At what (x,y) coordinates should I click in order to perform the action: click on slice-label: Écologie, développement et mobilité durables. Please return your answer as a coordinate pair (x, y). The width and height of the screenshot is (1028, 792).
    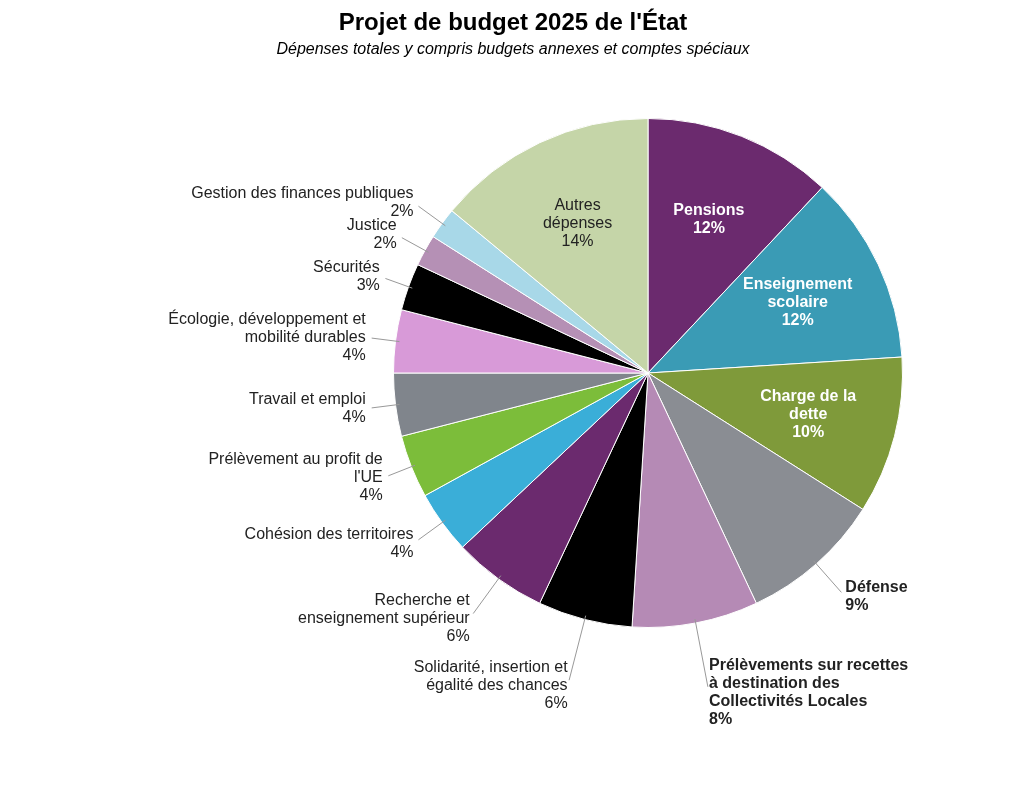
    Looking at the image, I should click on (267, 326).